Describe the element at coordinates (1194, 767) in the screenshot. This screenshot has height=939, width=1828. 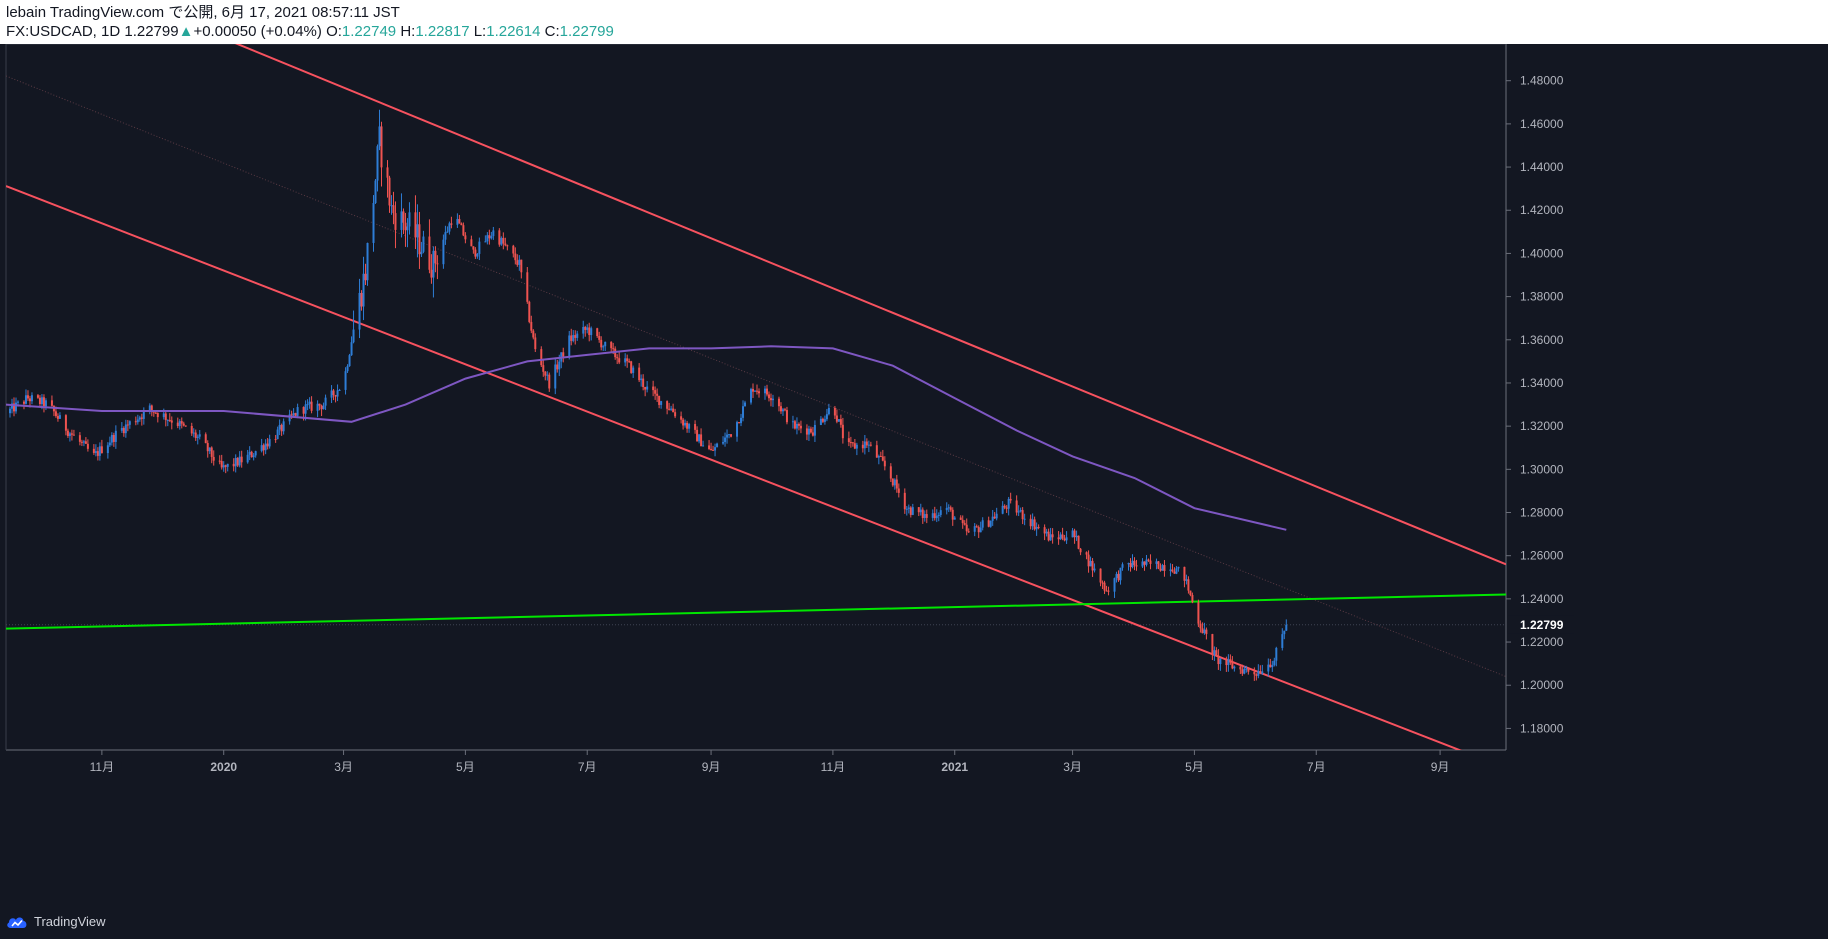
I see `x-tick-label: 5月` at that location.